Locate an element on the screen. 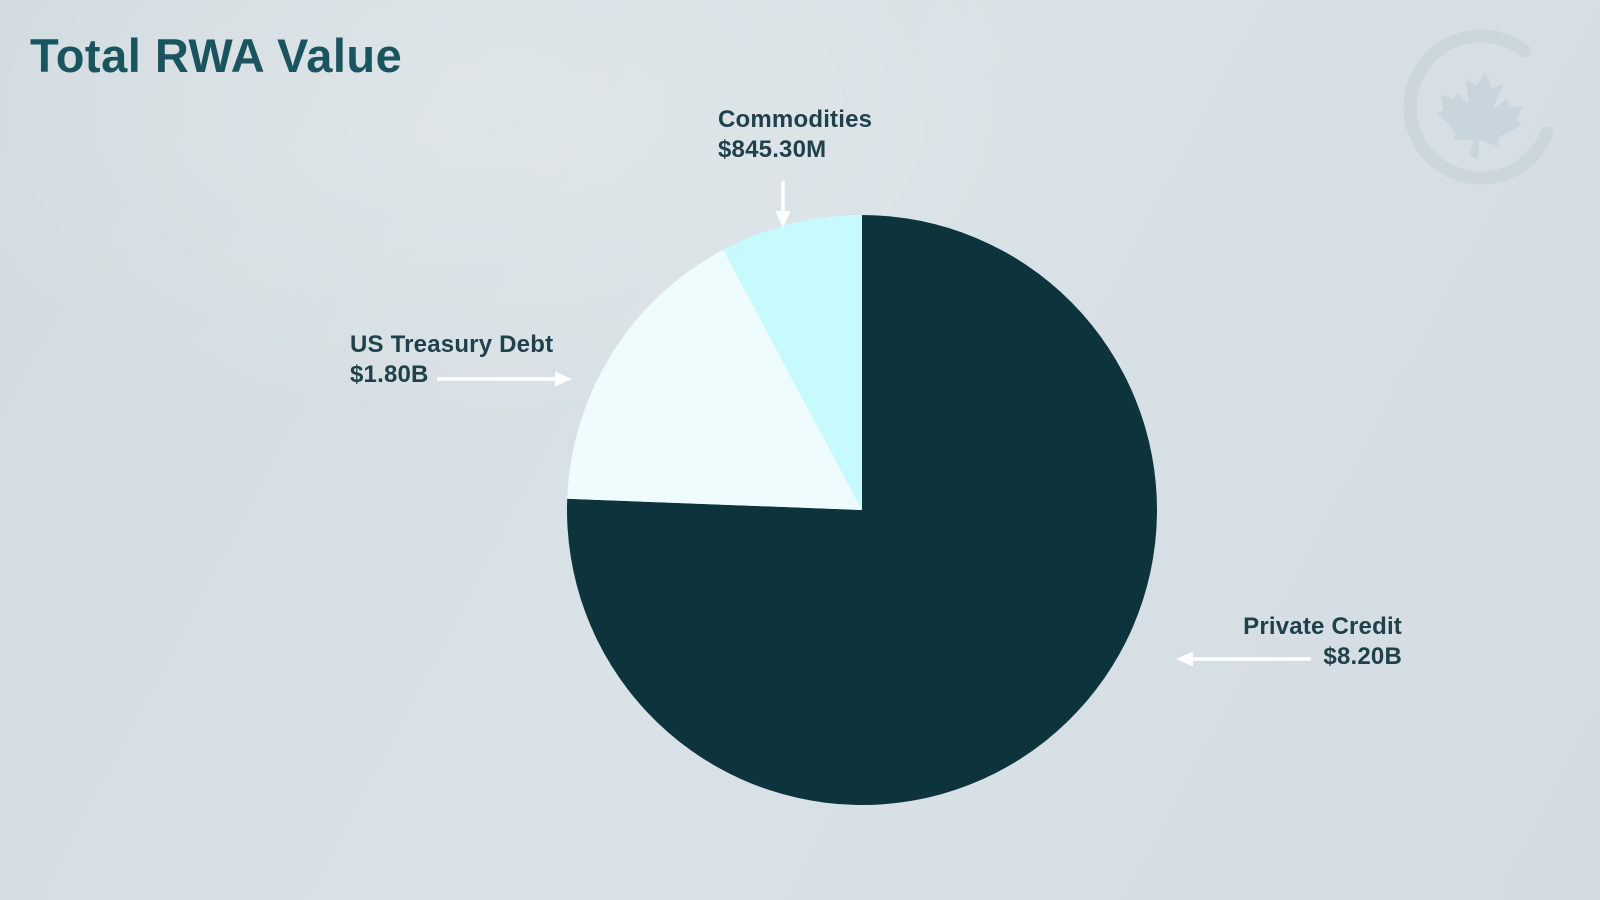  callout-commodities: Commodities $845.30M is located at coordinates (795, 135).